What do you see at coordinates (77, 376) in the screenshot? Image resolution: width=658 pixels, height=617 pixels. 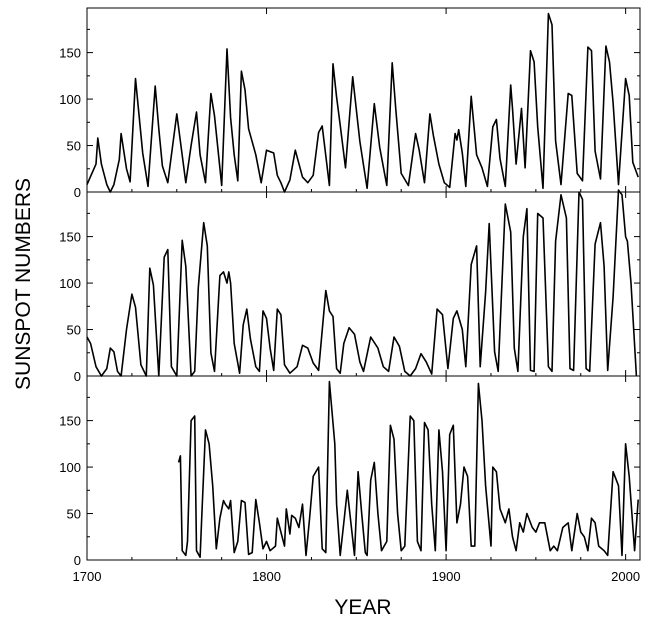 I see `panel-middle-y-tick-label: 0` at bounding box center [77, 376].